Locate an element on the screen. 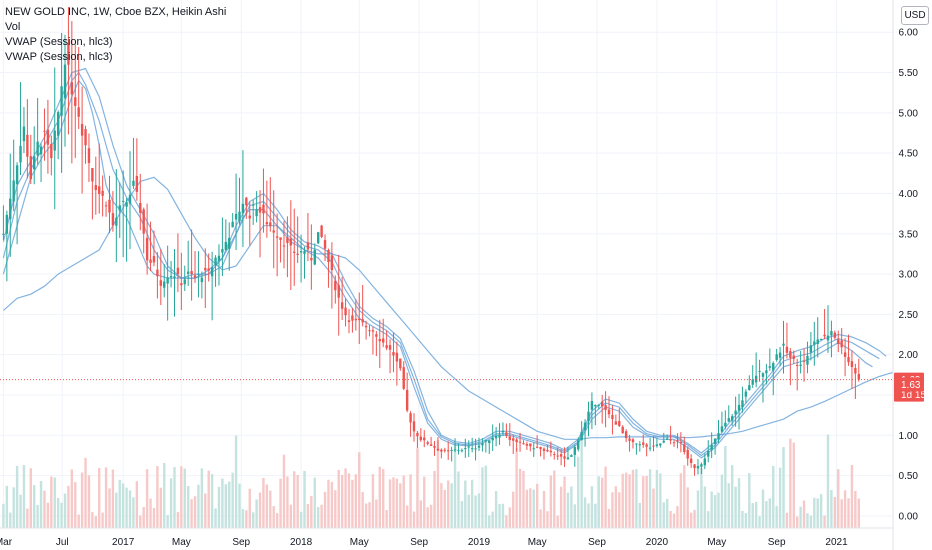  indicator-volume: Vol is located at coordinates (13, 27).